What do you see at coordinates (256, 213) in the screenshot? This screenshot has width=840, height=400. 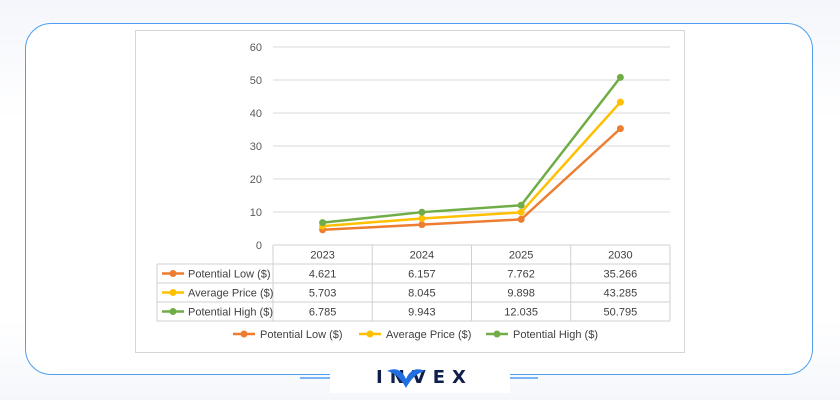 I see `y-tick-label: 10` at bounding box center [256, 213].